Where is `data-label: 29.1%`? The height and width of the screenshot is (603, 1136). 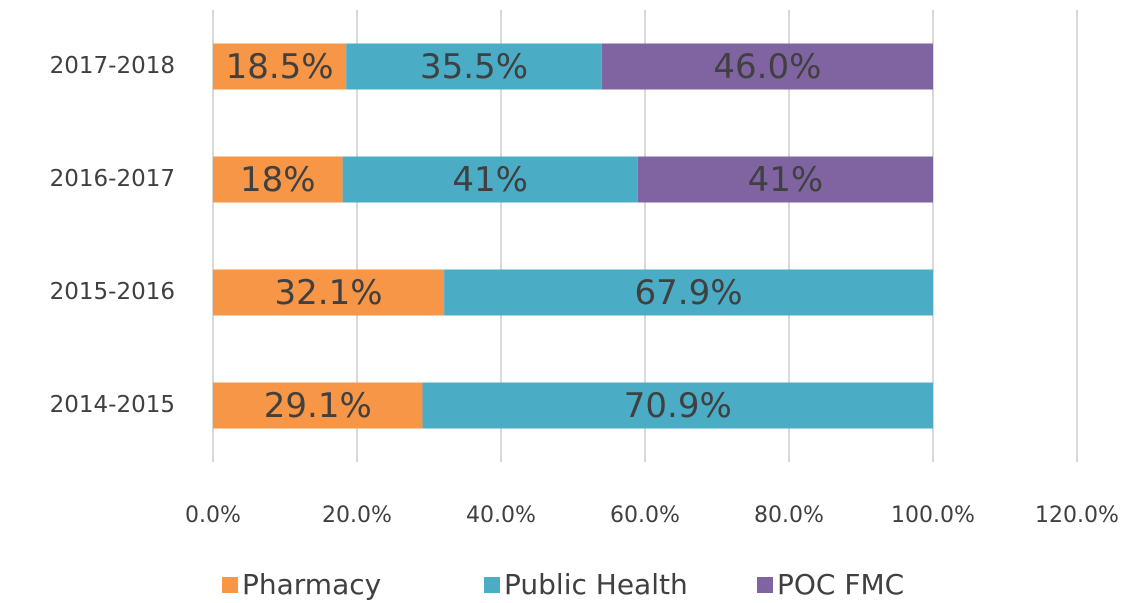
data-label: 29.1% is located at coordinates (318, 406).